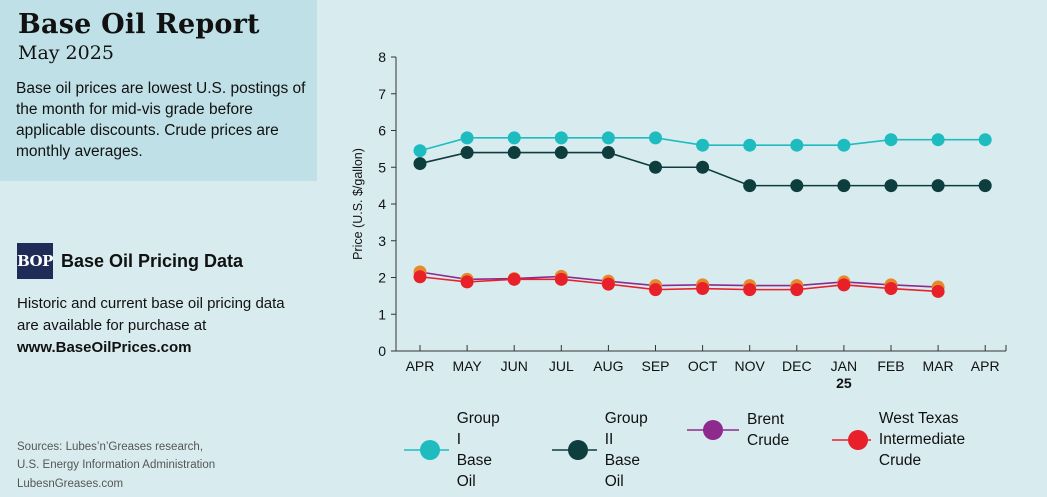  Describe the element at coordinates (104, 347) in the screenshot. I see `promo-link: www.BaseOilPrices.com` at that location.